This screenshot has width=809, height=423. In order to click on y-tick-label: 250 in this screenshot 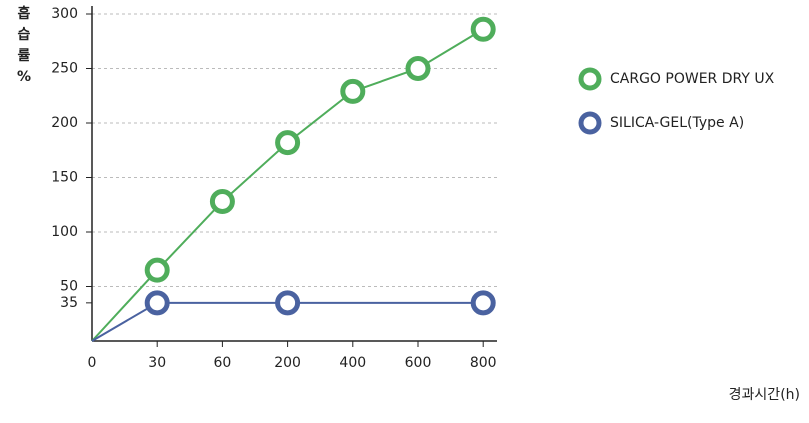, I will do `click(64, 69)`.